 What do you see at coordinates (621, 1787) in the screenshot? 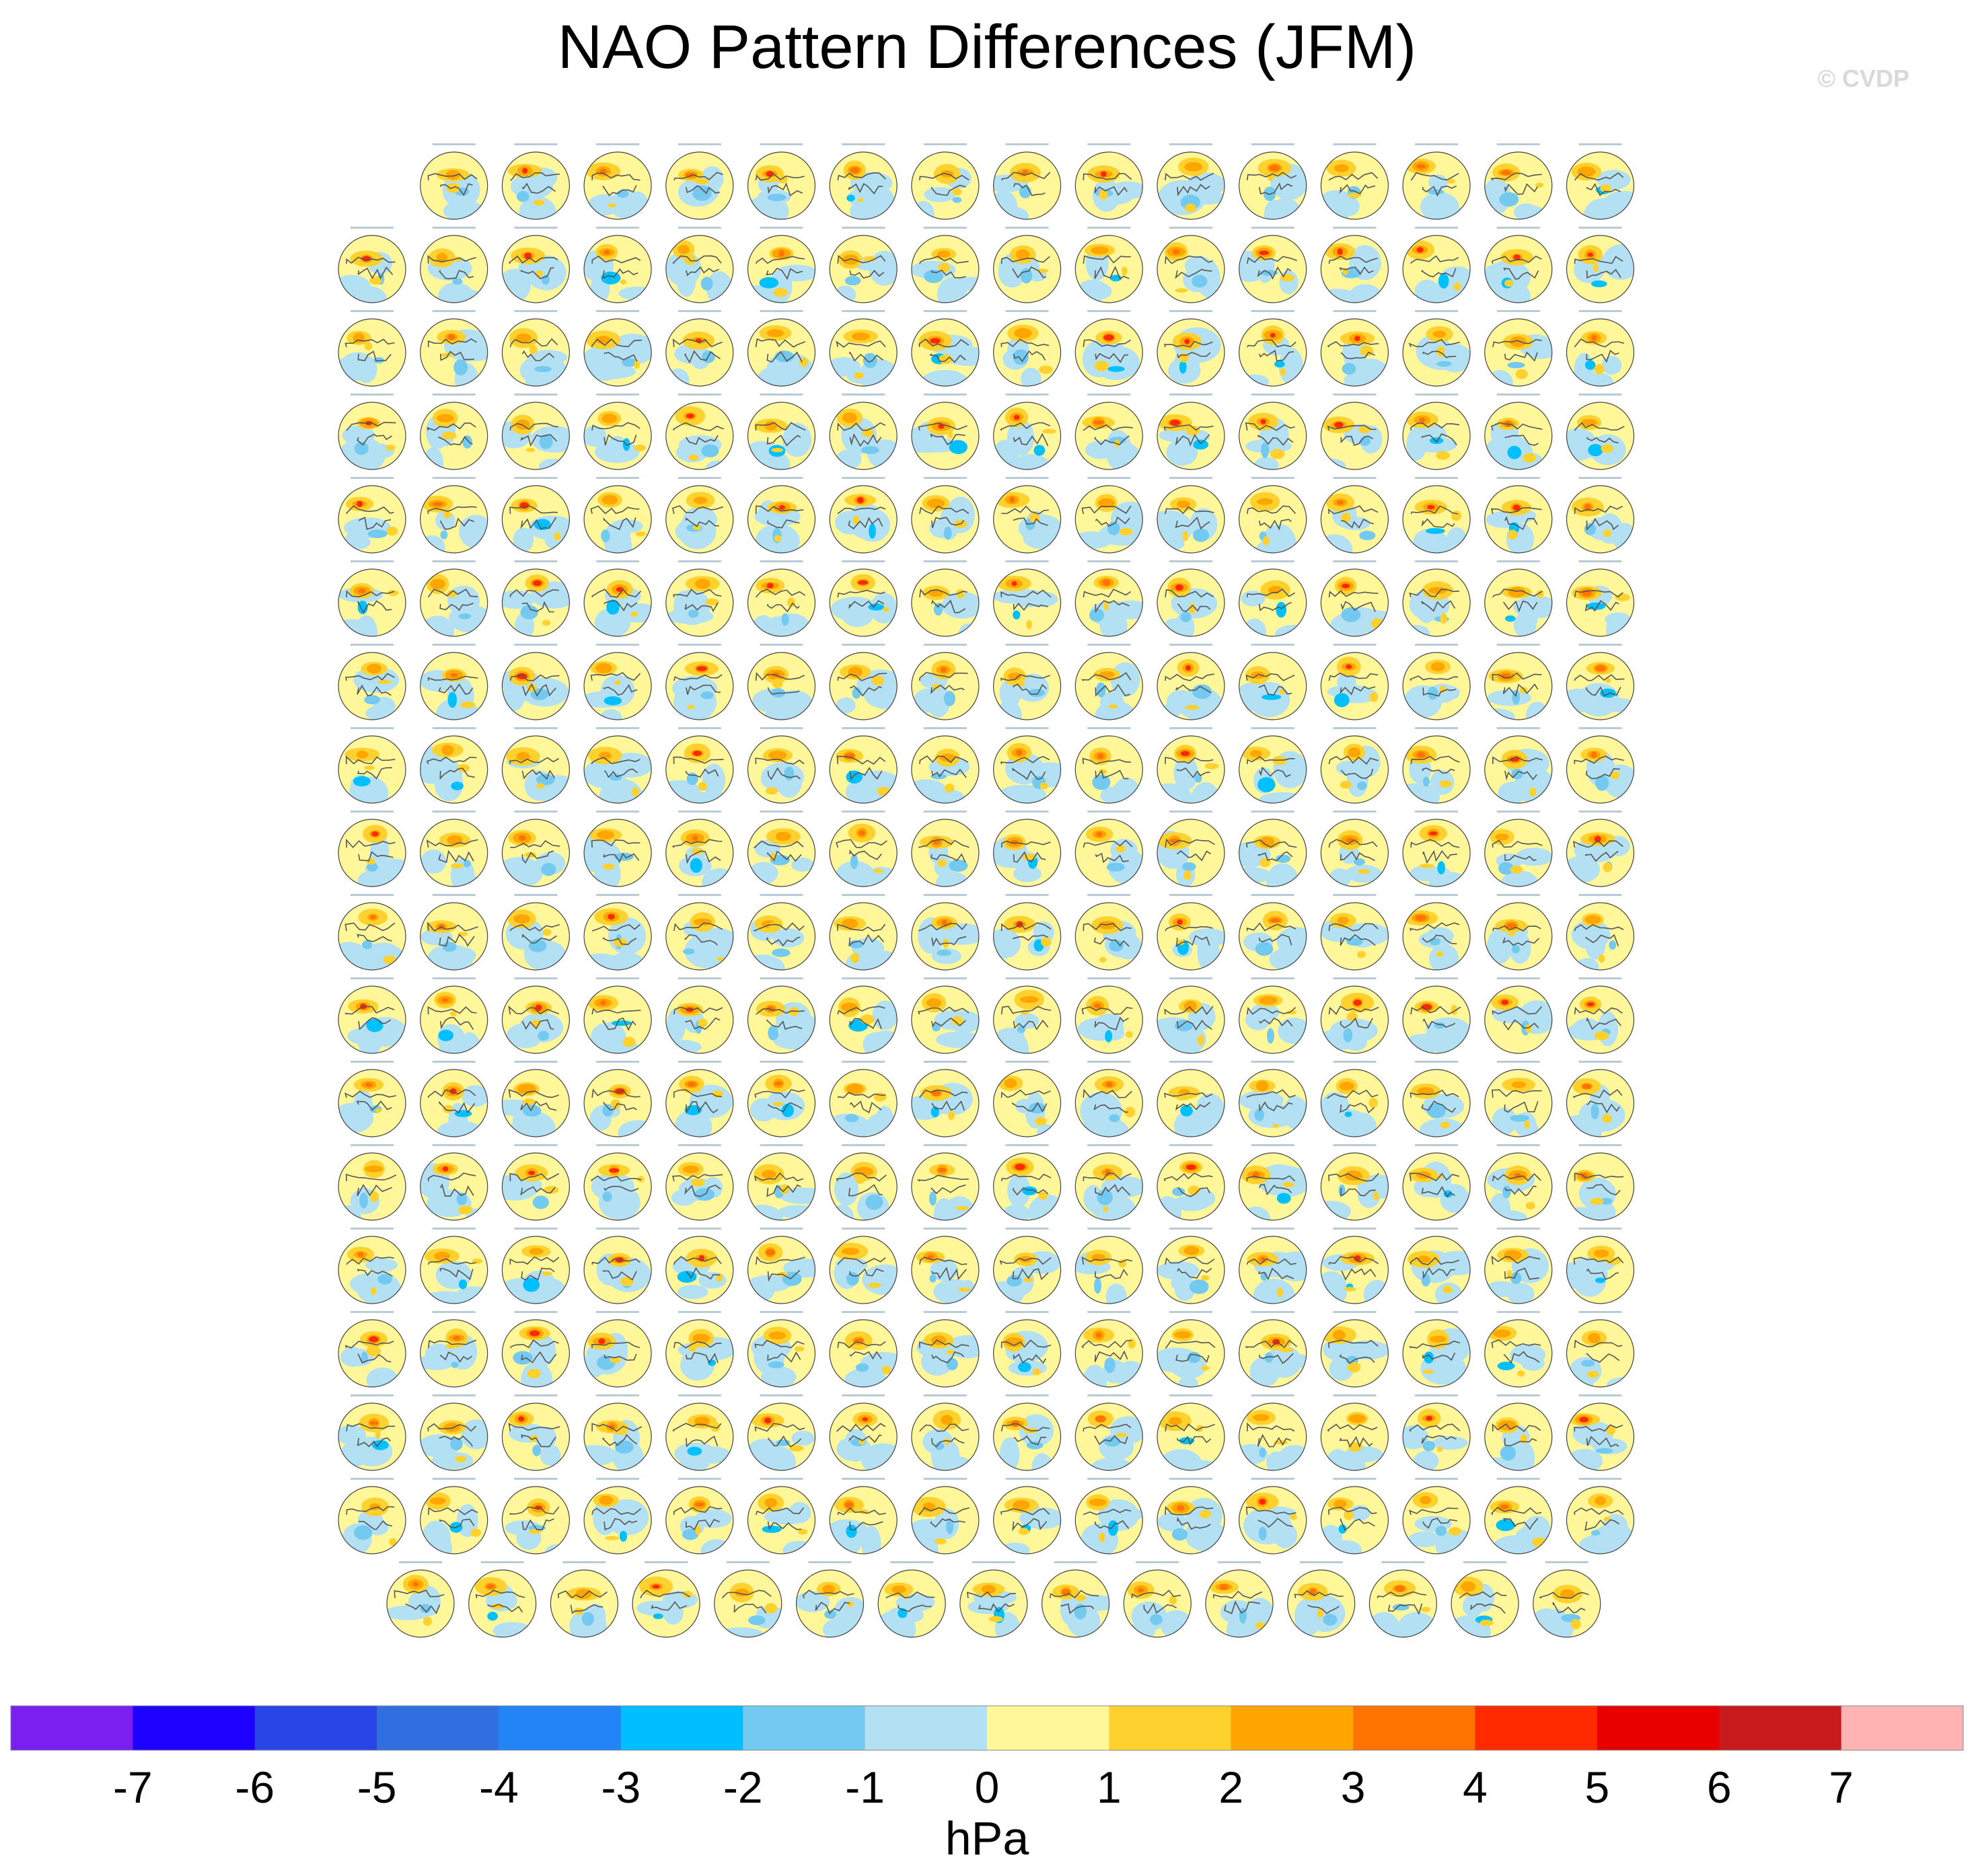
I see `colorbar-tick-label: -3` at bounding box center [621, 1787].